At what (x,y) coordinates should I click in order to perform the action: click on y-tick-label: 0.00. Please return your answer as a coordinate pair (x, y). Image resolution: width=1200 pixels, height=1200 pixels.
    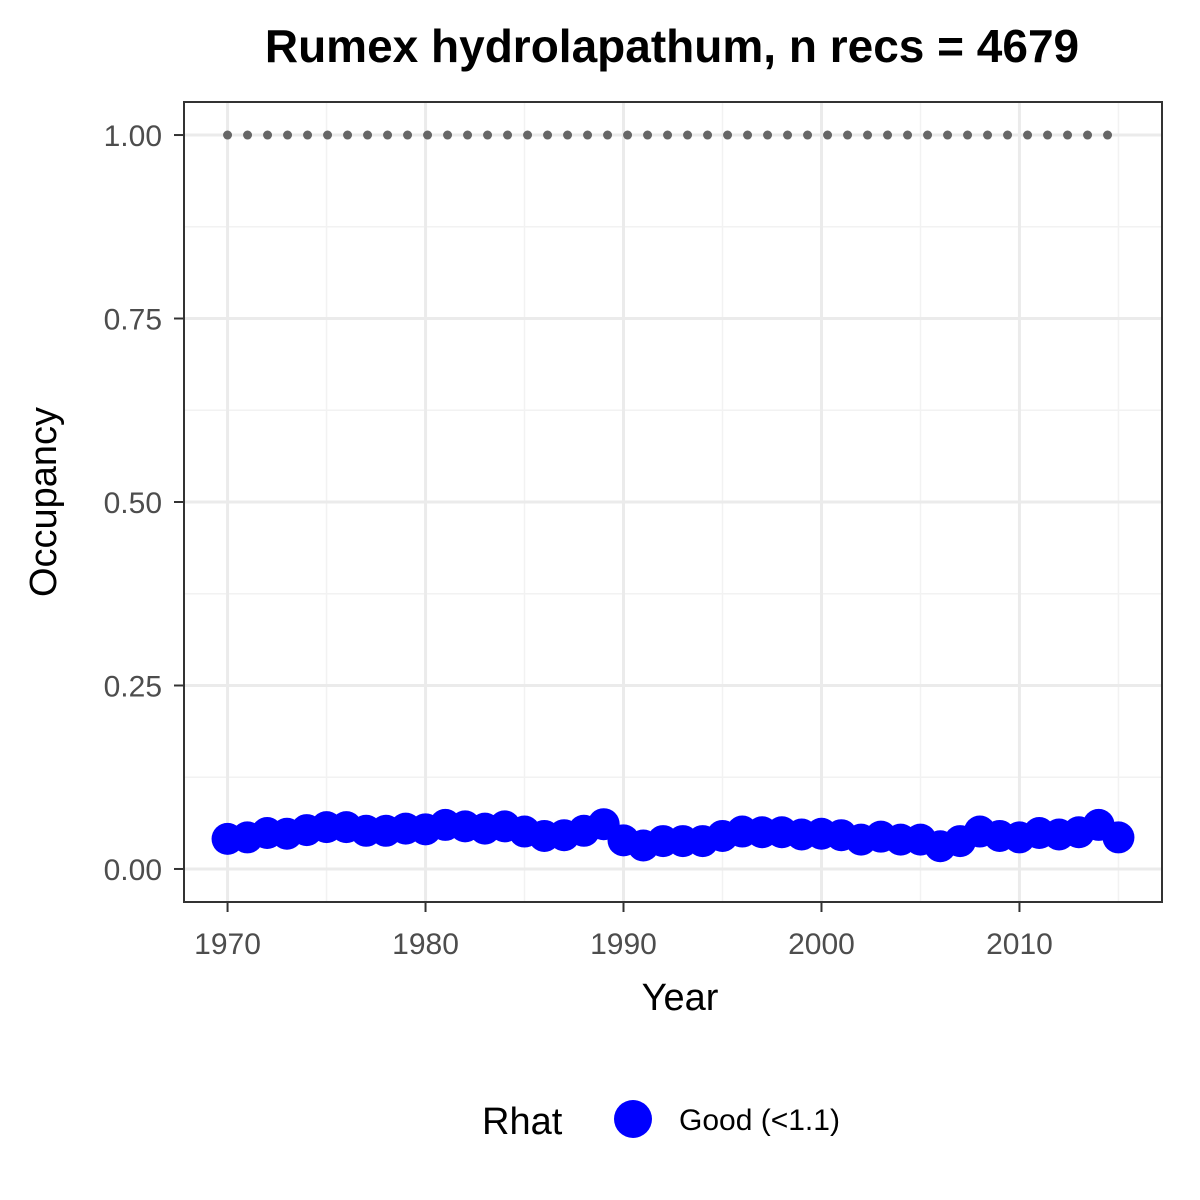
    Looking at the image, I should click on (133, 870).